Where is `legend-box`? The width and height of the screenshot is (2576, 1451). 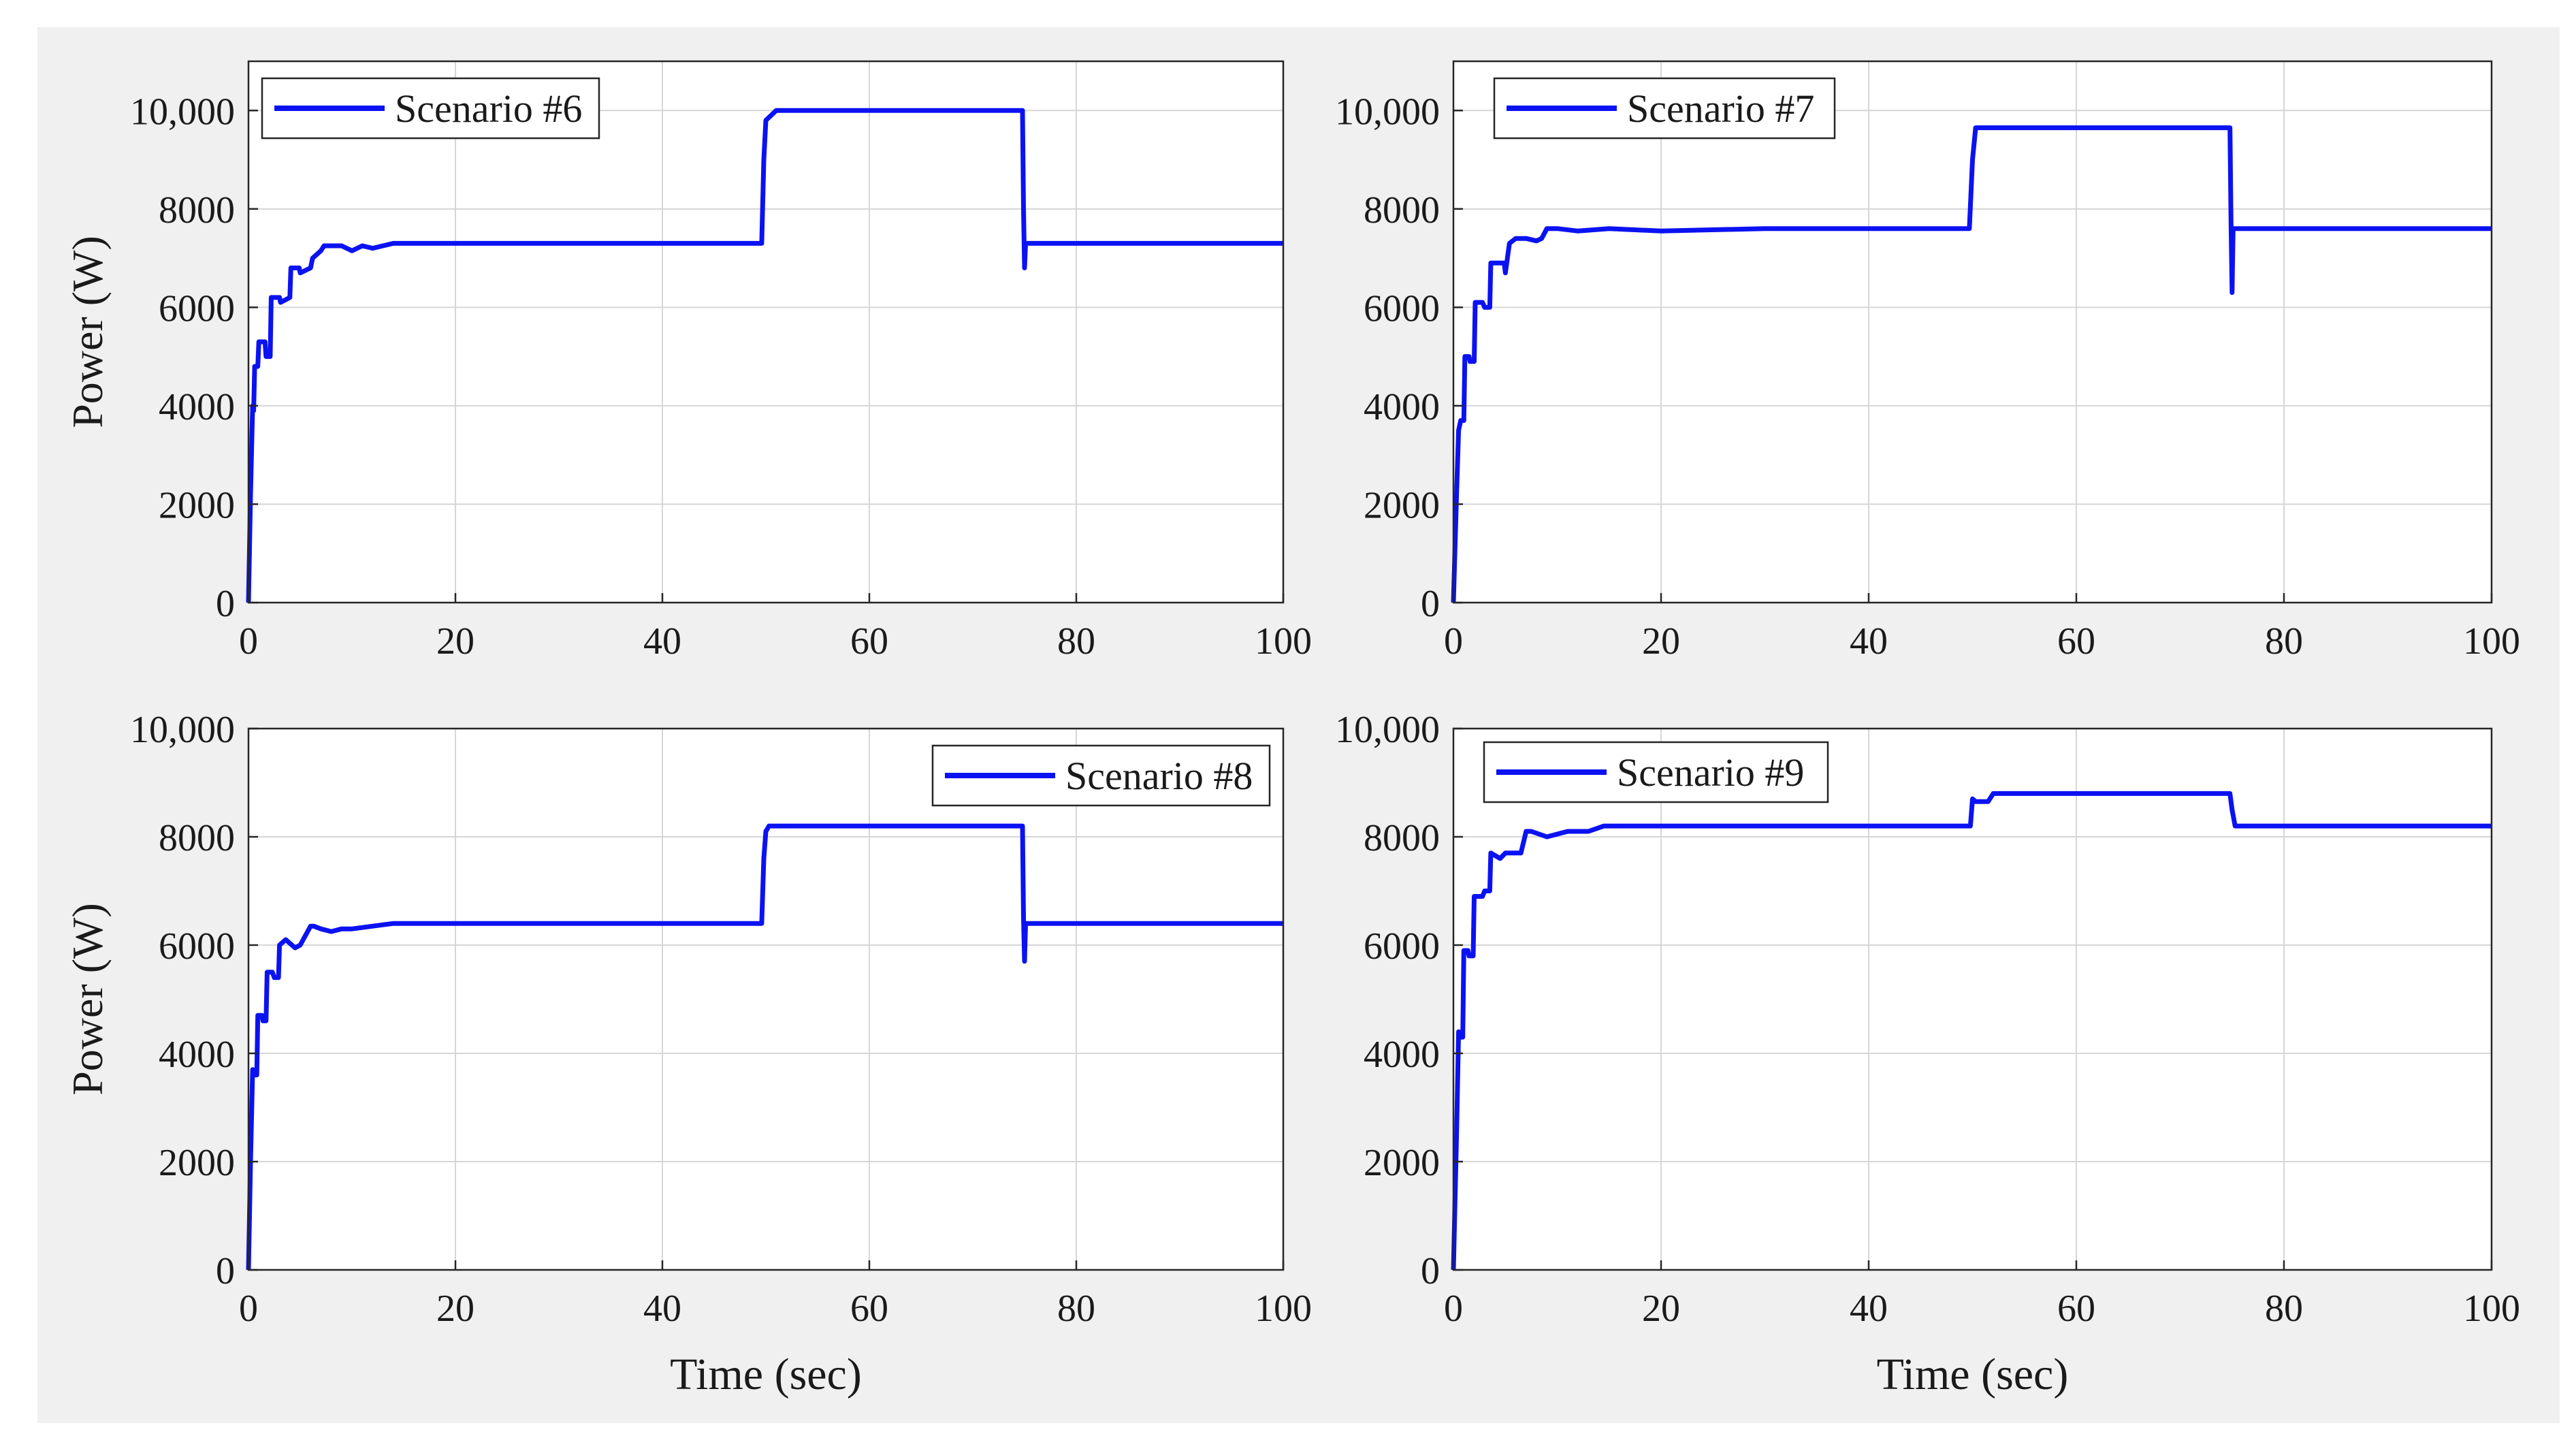
legend-box is located at coordinates (1101, 775).